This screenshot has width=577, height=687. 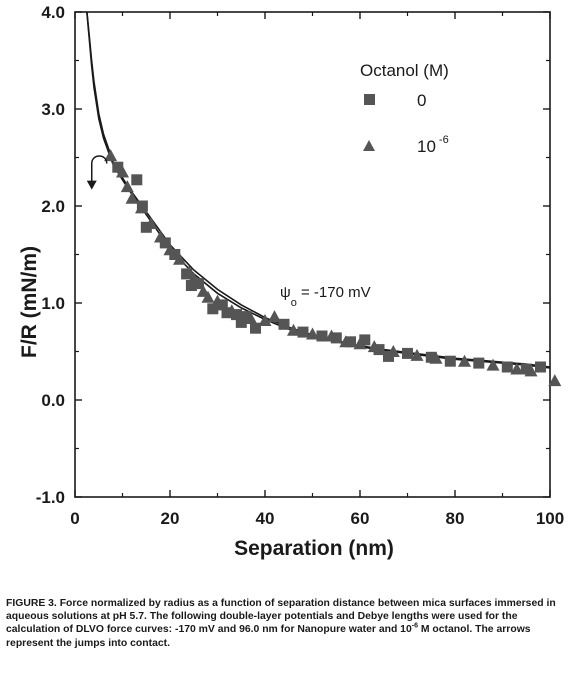 What do you see at coordinates (91, 185) in the screenshot?
I see `jump-arrow-head` at bounding box center [91, 185].